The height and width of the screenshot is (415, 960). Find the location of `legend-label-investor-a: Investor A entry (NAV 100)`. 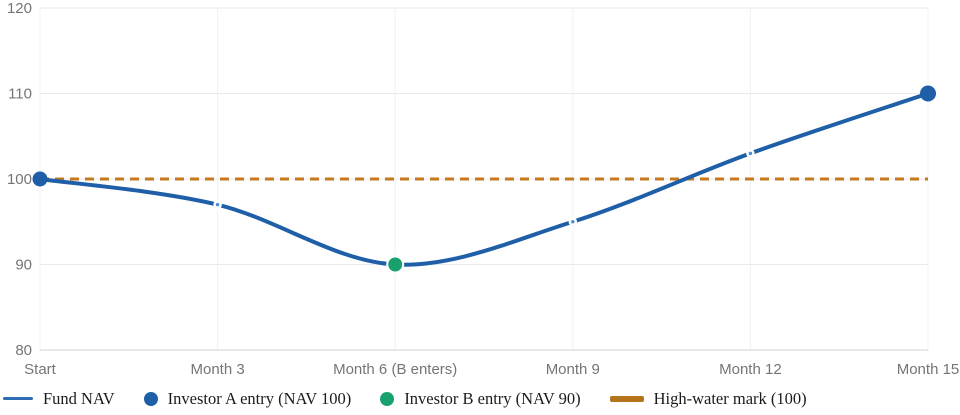

legend-label-investor-a: Investor A entry (NAV 100) is located at coordinates (259, 398).